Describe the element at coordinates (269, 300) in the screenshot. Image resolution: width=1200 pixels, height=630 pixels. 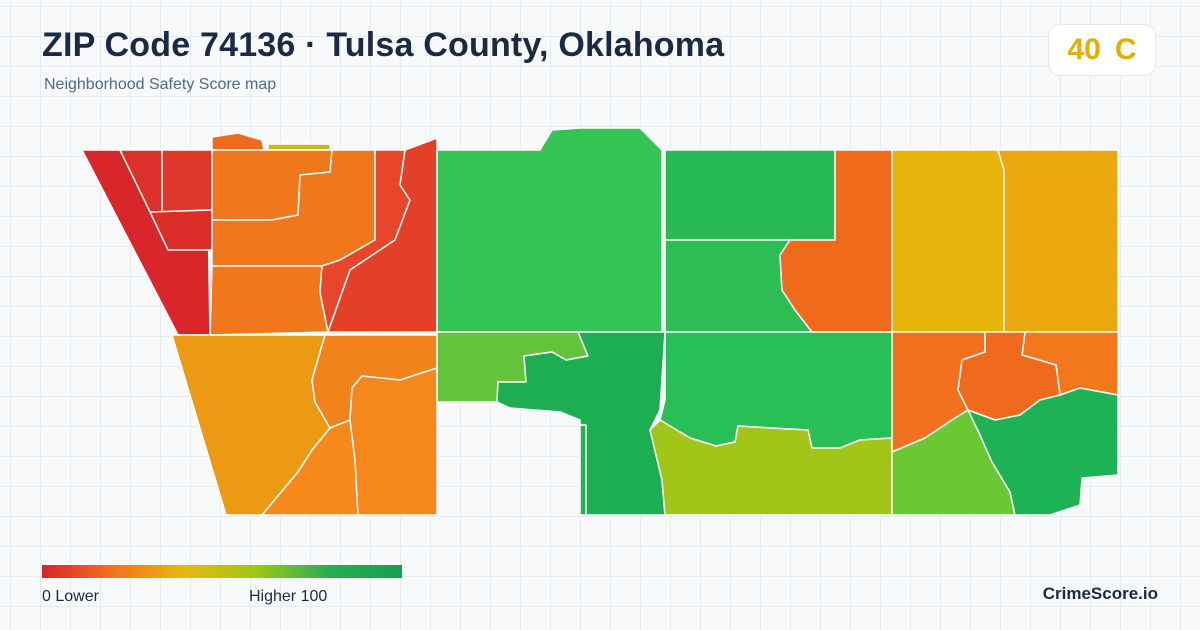
I see `region-nw-orange-lower` at that location.